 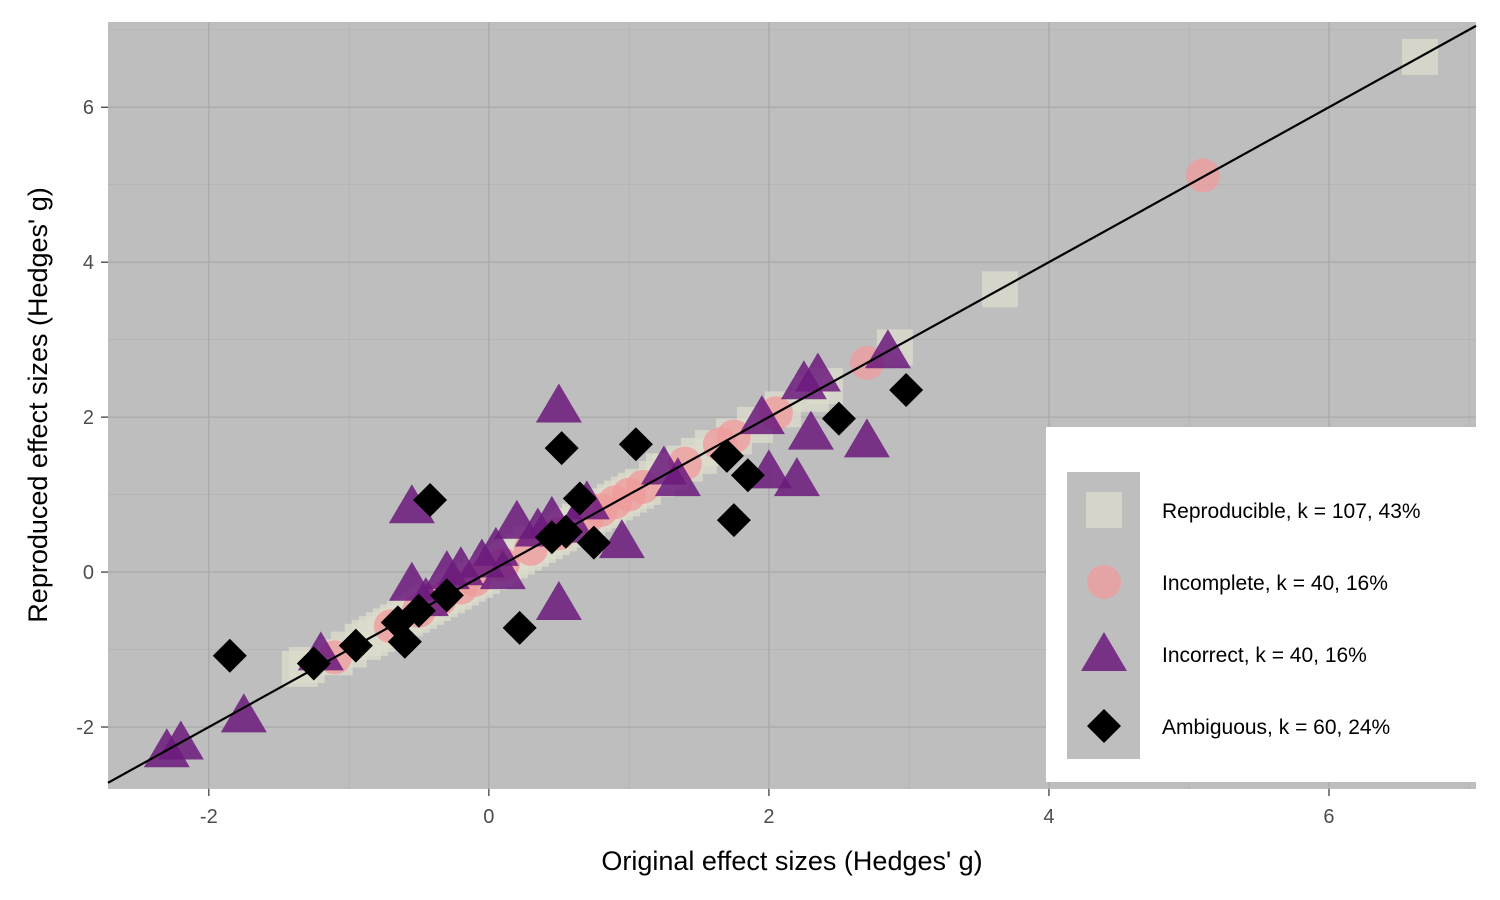 I want to click on data-point-circle, so click(x=1202, y=175).